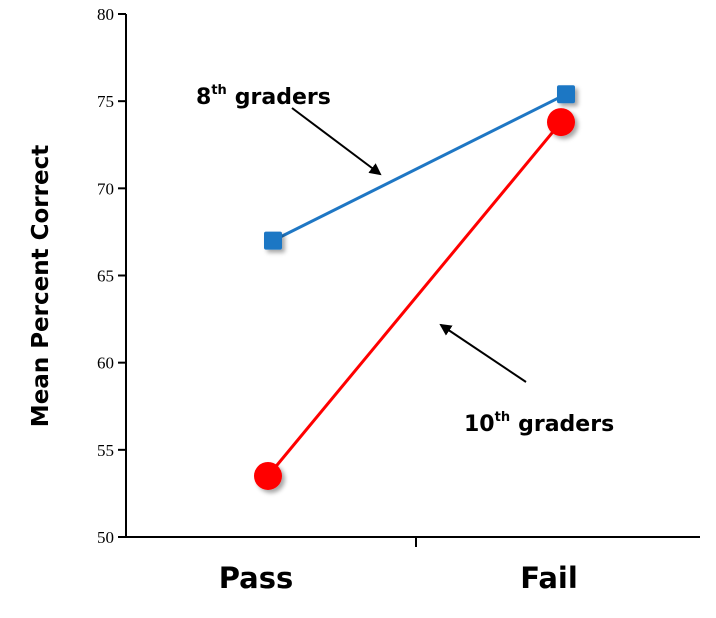 This screenshot has height=618, width=716. I want to click on y-tick-label: 70, so click(105, 188).